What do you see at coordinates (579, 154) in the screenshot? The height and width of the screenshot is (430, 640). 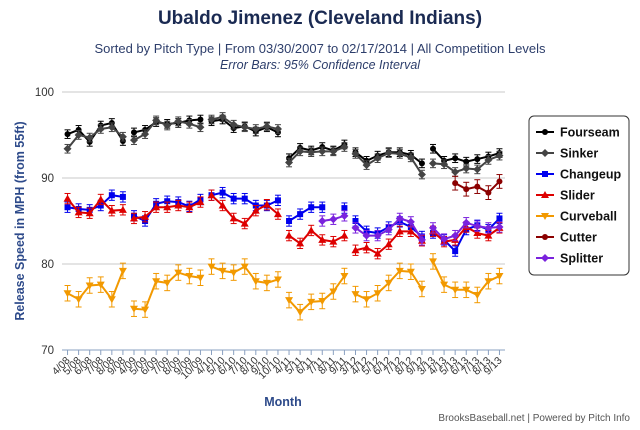 I see `legend-label-sinker: Sinker` at bounding box center [579, 154].